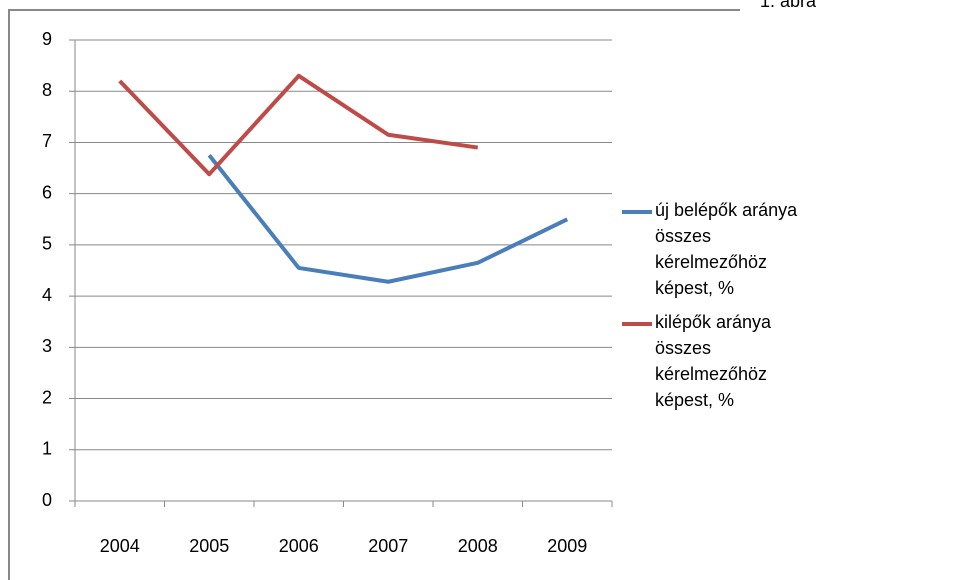 The image size is (956, 580). I want to click on y-tick-label: 7, so click(47, 141).